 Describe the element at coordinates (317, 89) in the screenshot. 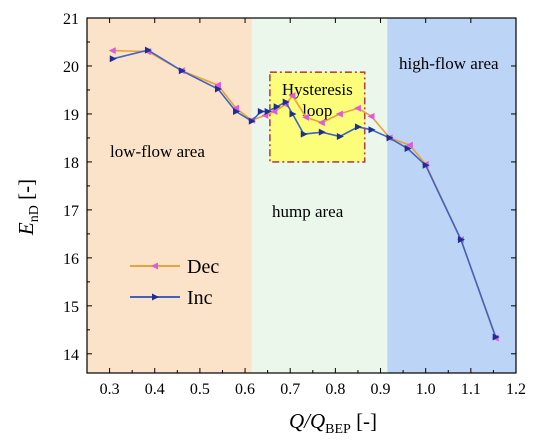

I see `hysteresis-label-line1: Hysteresis` at that location.